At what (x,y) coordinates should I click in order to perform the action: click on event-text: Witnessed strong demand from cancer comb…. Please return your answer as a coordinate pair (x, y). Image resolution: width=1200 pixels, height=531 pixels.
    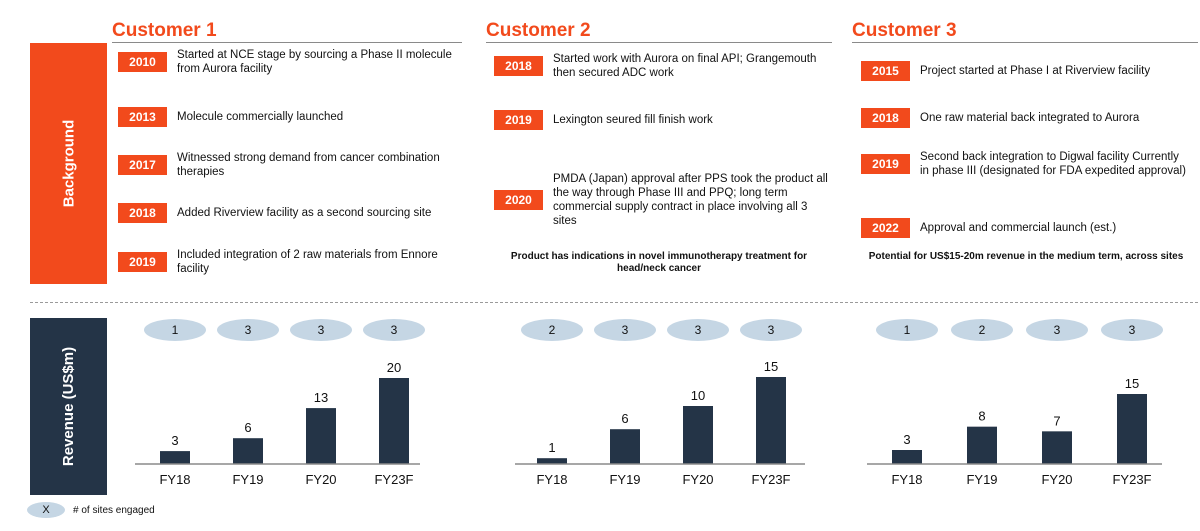
    Looking at the image, I should click on (308, 165).